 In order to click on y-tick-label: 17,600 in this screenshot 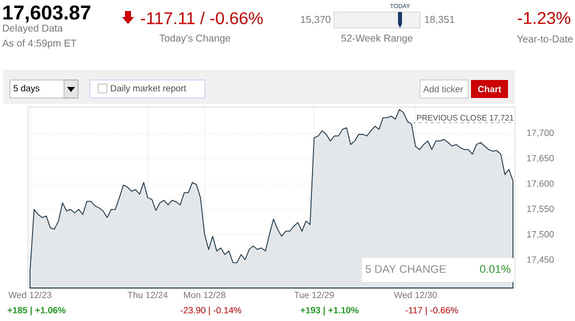, I will do `click(540, 184)`.